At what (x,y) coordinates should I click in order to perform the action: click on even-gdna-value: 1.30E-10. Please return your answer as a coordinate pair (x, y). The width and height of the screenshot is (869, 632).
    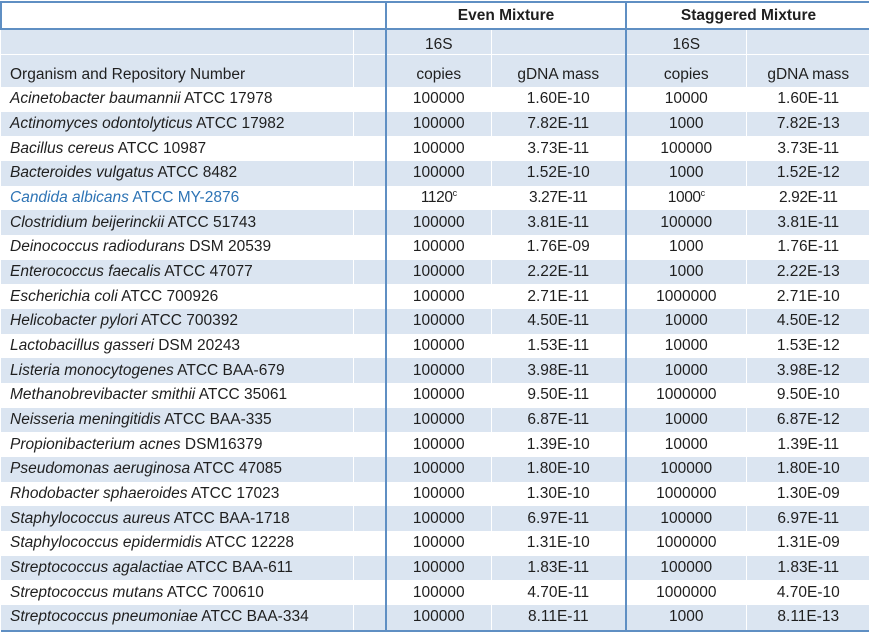
    Looking at the image, I should click on (559, 494).